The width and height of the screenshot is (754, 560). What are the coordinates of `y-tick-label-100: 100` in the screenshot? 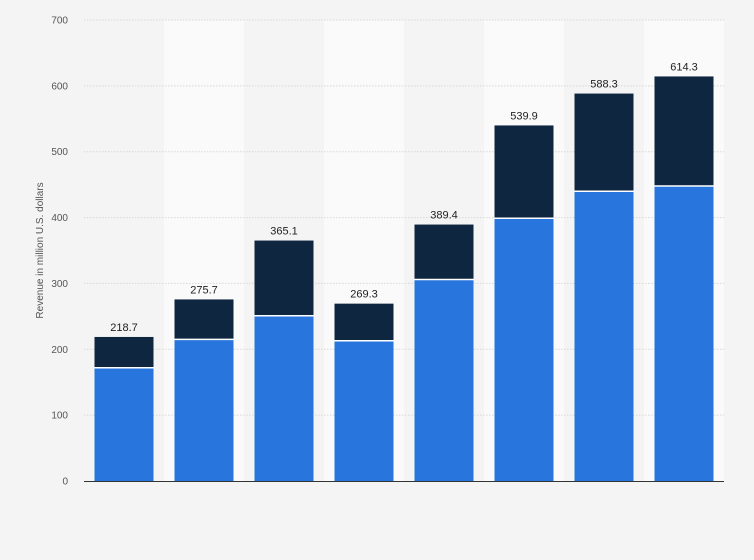 It's located at (59, 416).